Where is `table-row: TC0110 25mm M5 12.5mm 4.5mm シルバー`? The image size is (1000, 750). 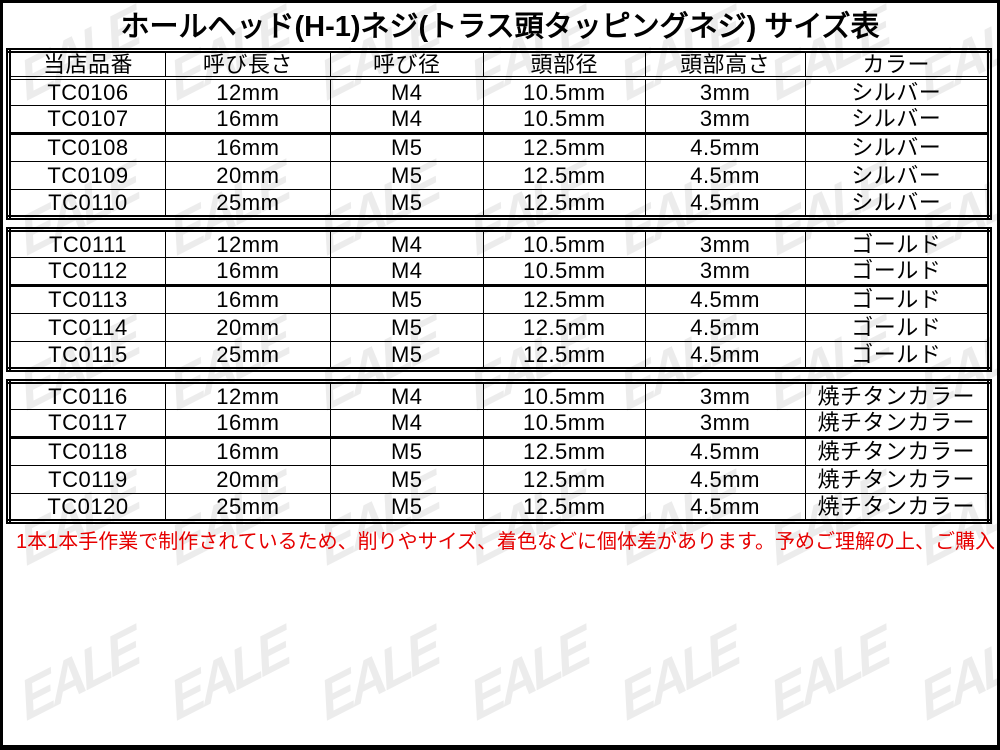 table-row: TC0110 25mm M5 12.5mm 4.5mm シルバー is located at coordinates (499, 204).